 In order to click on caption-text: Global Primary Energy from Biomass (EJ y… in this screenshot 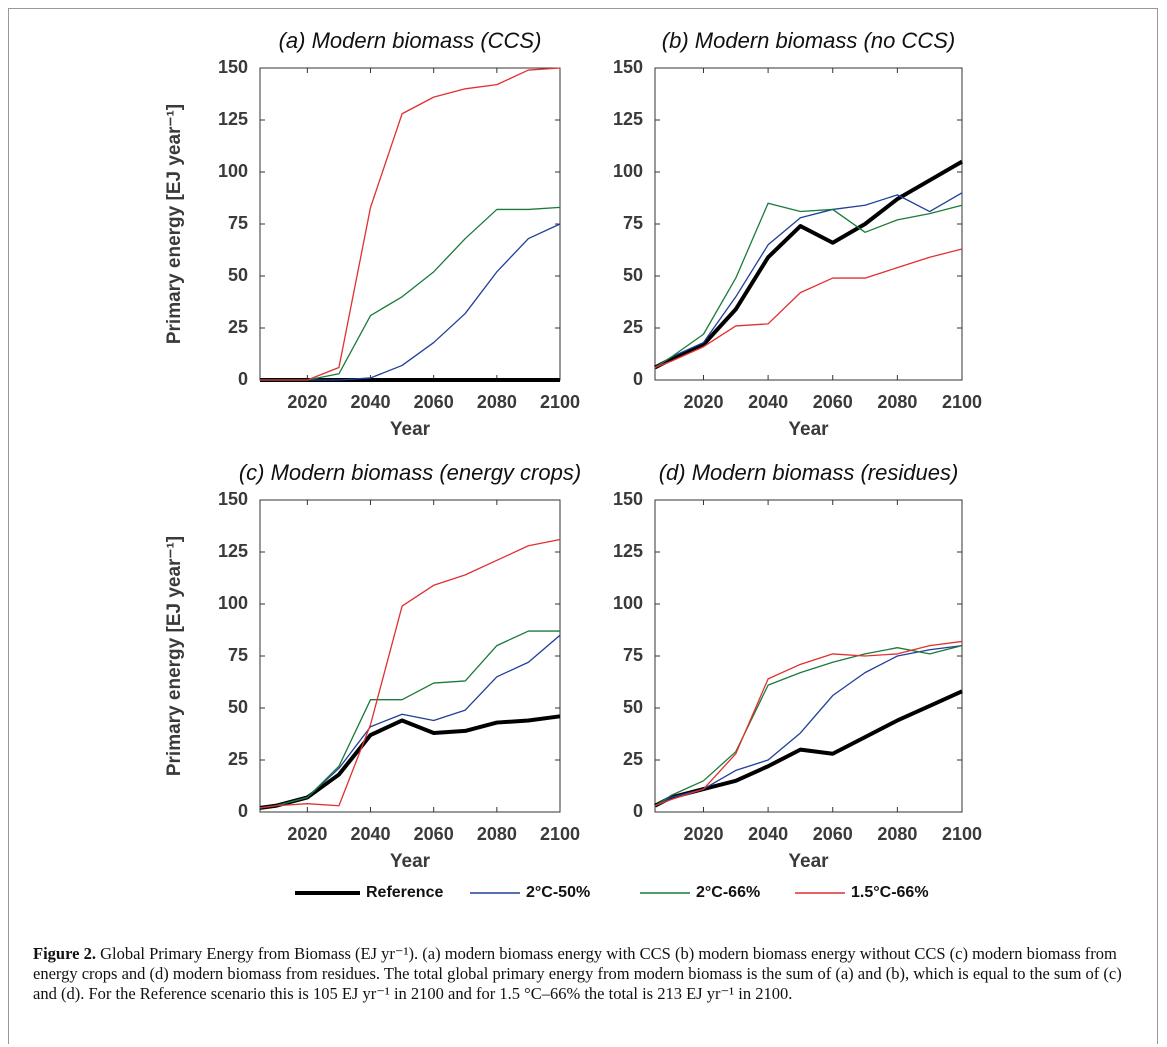, I will do `click(577, 973)`.